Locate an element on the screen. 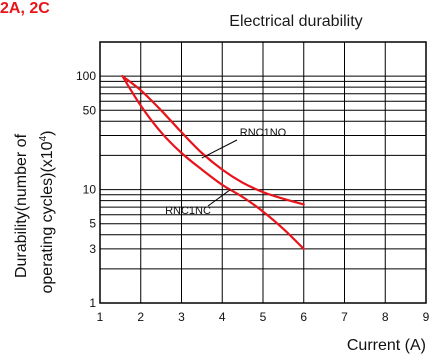  y-axis-label-line1: Durability(number of is located at coordinates (21, 205).